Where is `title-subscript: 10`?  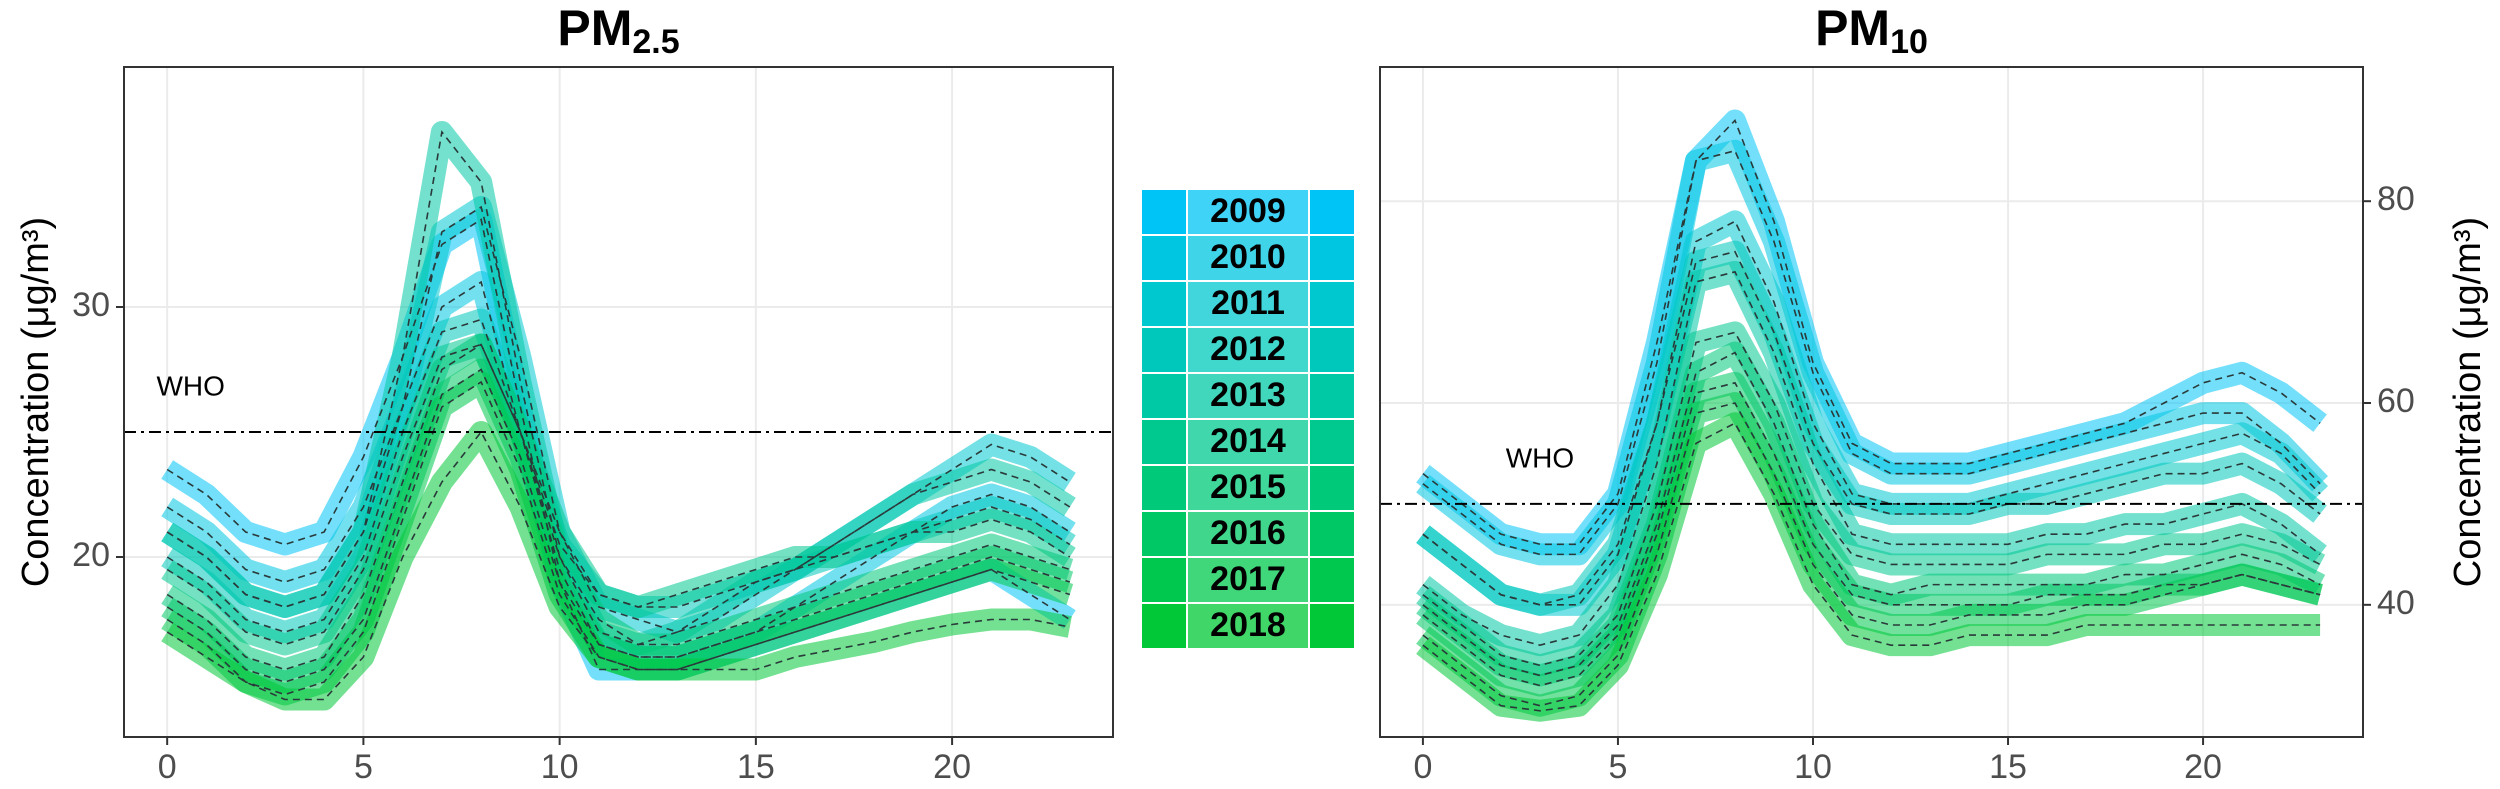 title-subscript: 10 is located at coordinates (1909, 42).